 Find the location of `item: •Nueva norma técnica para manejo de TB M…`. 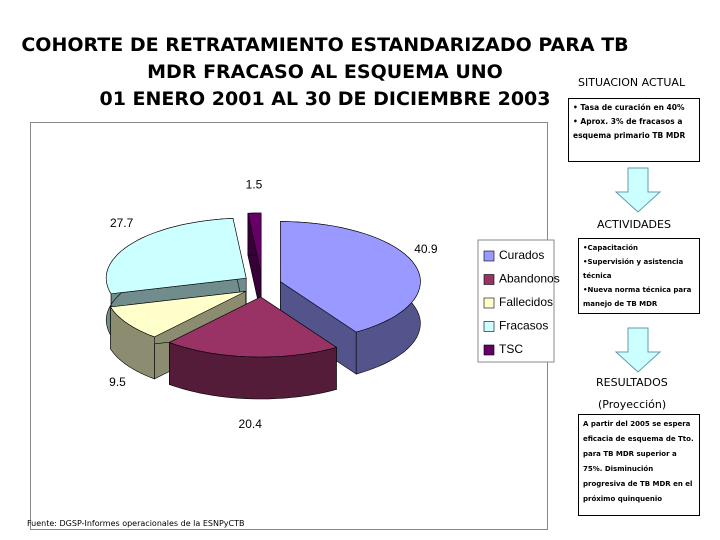

item: •Nueva norma técnica para manejo de TB M… is located at coordinates (637, 297).